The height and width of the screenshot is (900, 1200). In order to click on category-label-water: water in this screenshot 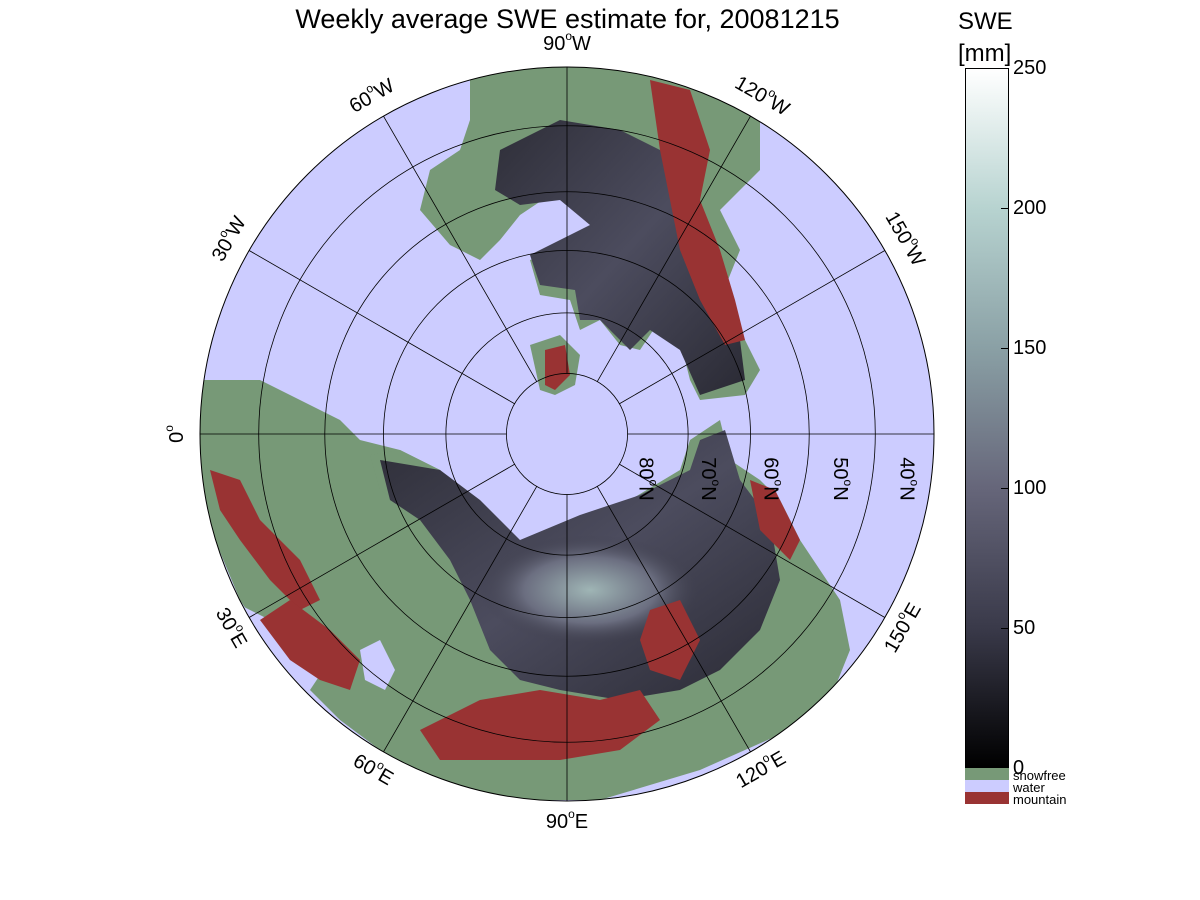, I will do `click(1029, 787)`.